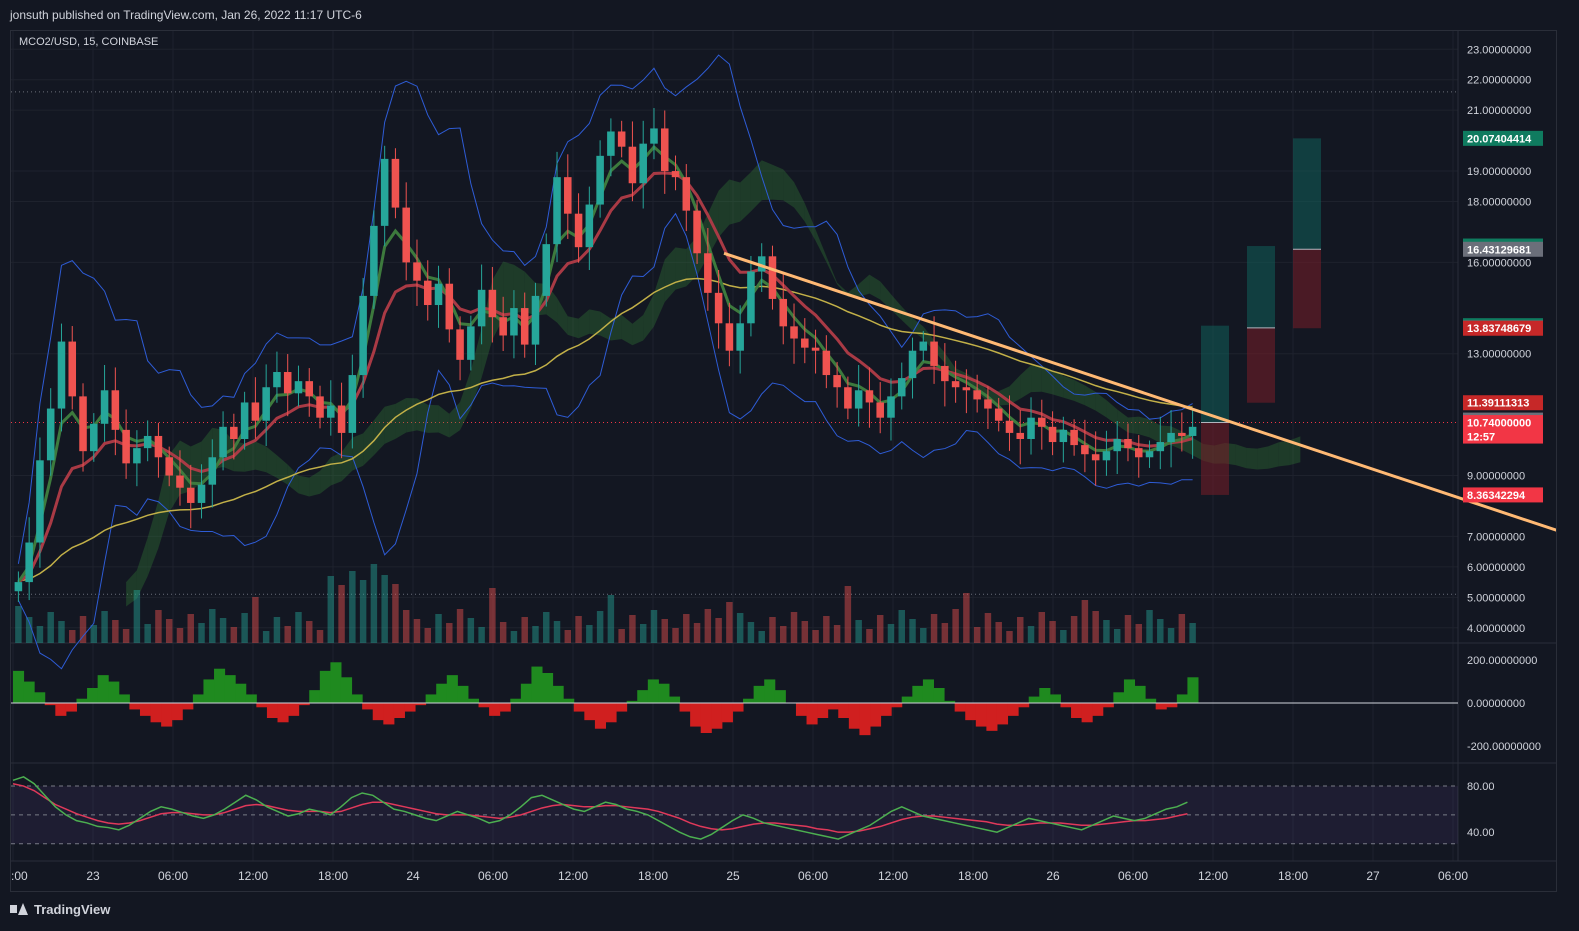  What do you see at coordinates (1499, 81) in the screenshot?
I see `price-tick-label: 22.00000000` at bounding box center [1499, 81].